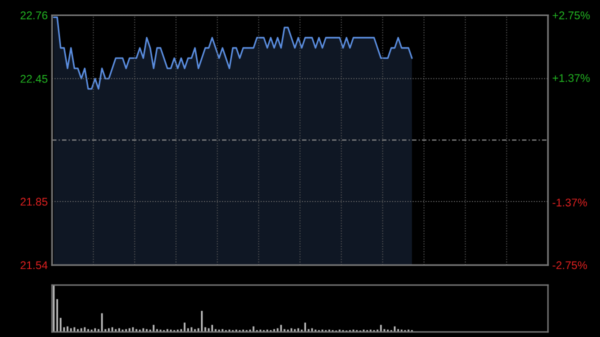 The image size is (600, 337). What do you see at coordinates (34, 202) in the screenshot?
I see `y-tick-label: 21.85` at bounding box center [34, 202].